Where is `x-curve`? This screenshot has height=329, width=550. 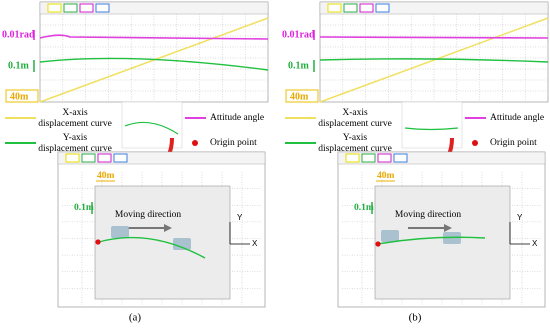
x-curve is located at coordinates (434, 60).